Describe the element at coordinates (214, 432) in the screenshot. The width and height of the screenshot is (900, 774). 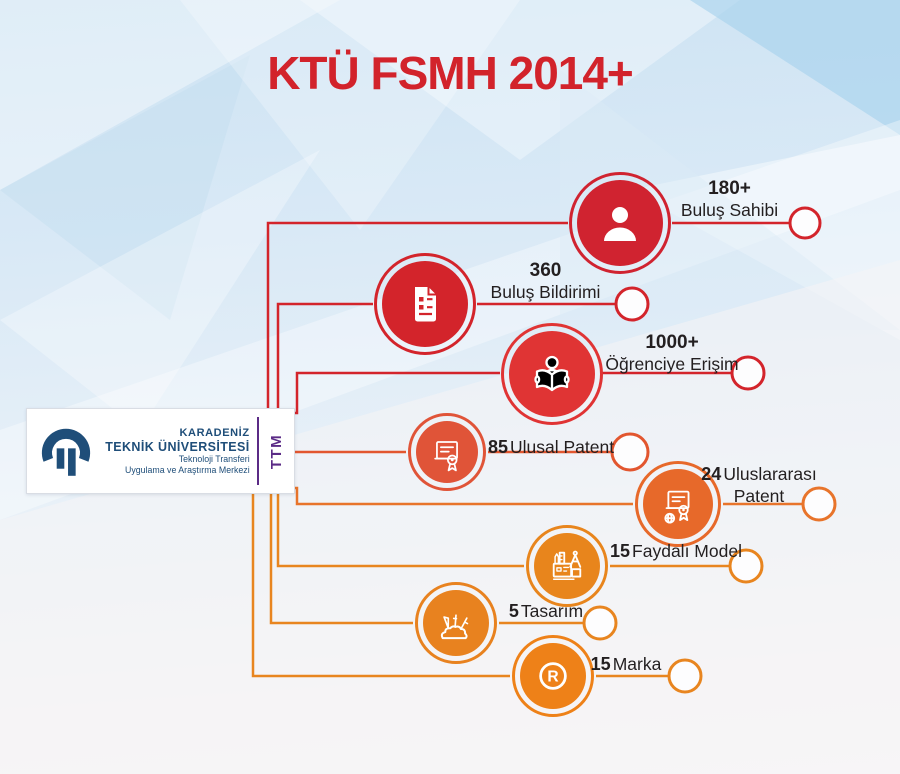
I see `university-name-line1: KARADENİZ` at that location.